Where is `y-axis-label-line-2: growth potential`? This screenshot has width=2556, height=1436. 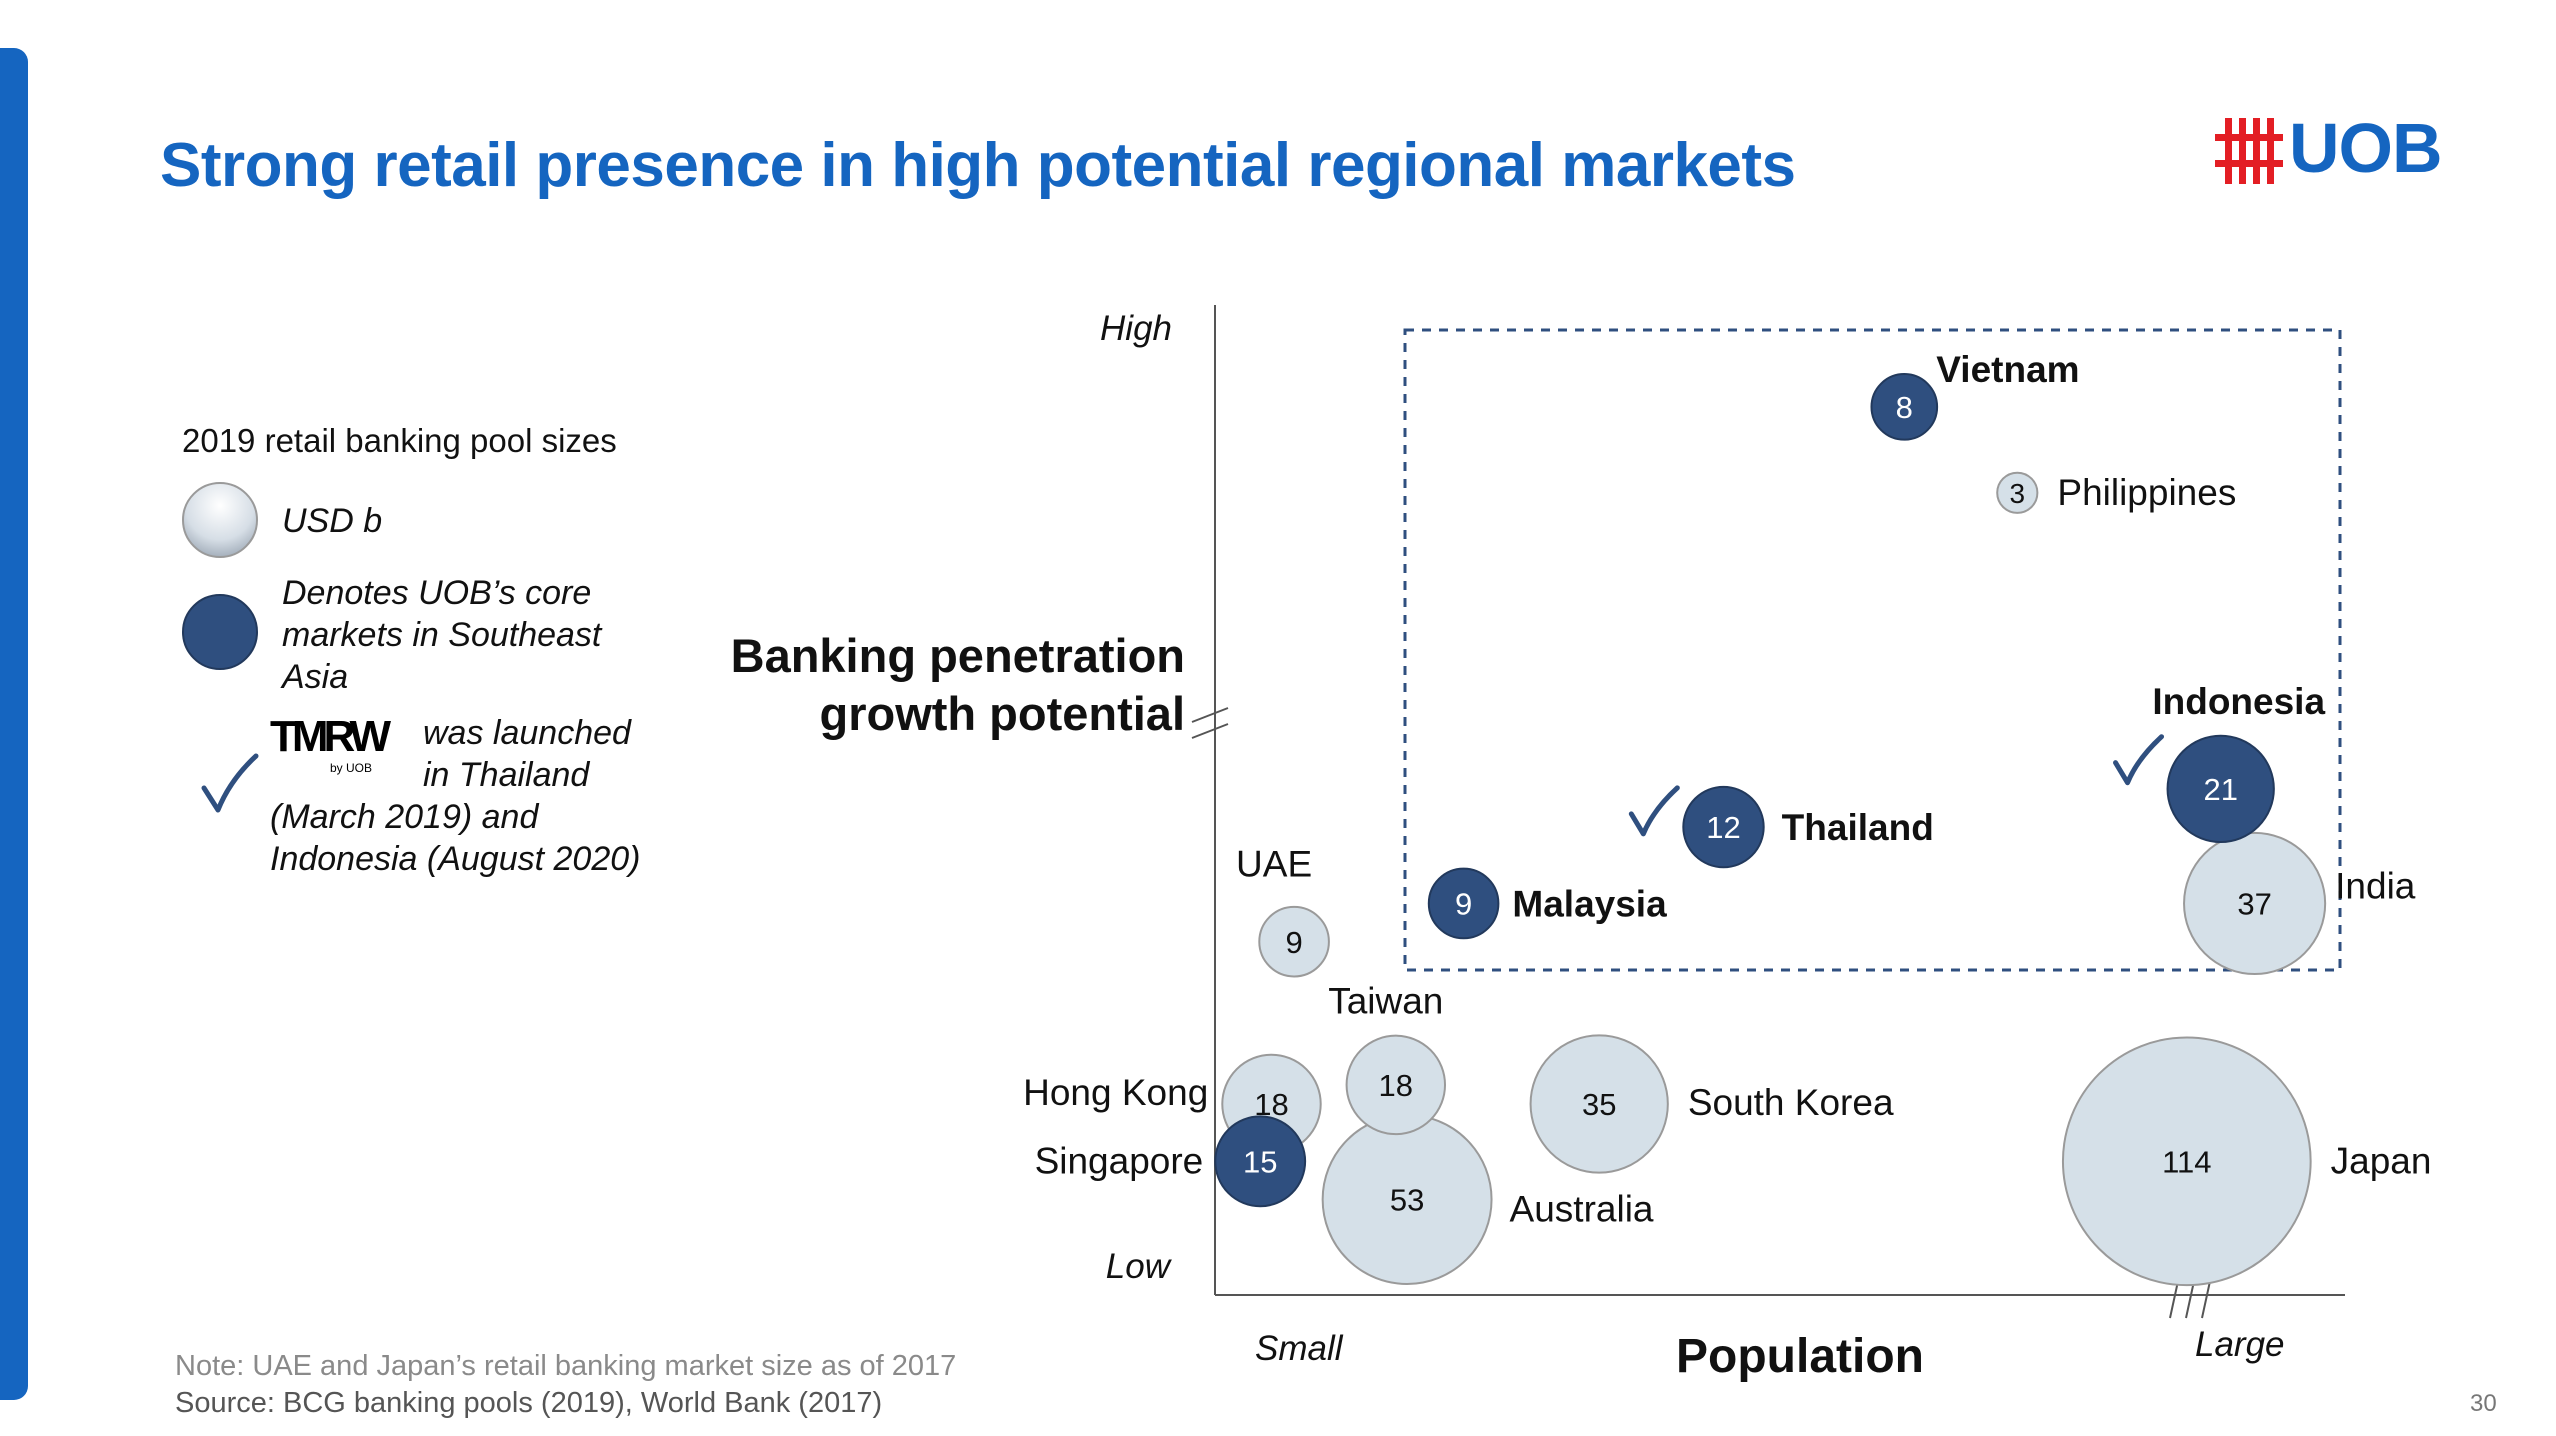
y-axis-label-line-2: growth potential is located at coordinates (1002, 713).